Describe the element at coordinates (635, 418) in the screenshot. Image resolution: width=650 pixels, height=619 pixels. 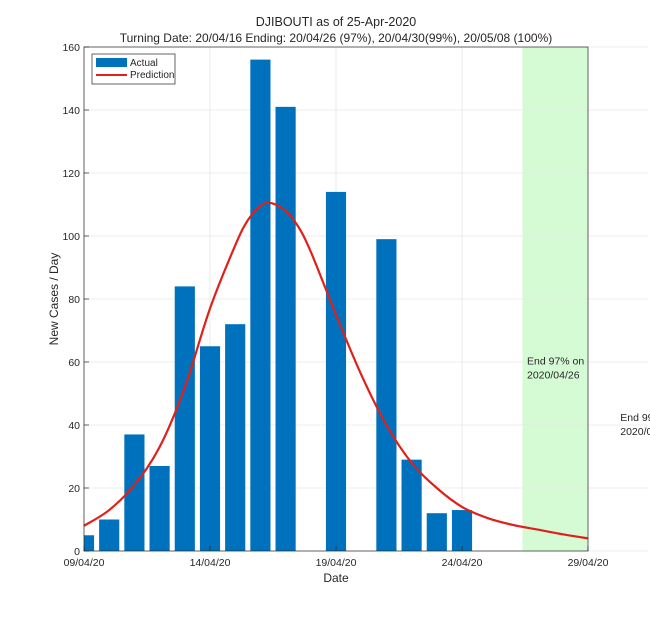
I see `end-annotation-text: End 99% on` at that location.